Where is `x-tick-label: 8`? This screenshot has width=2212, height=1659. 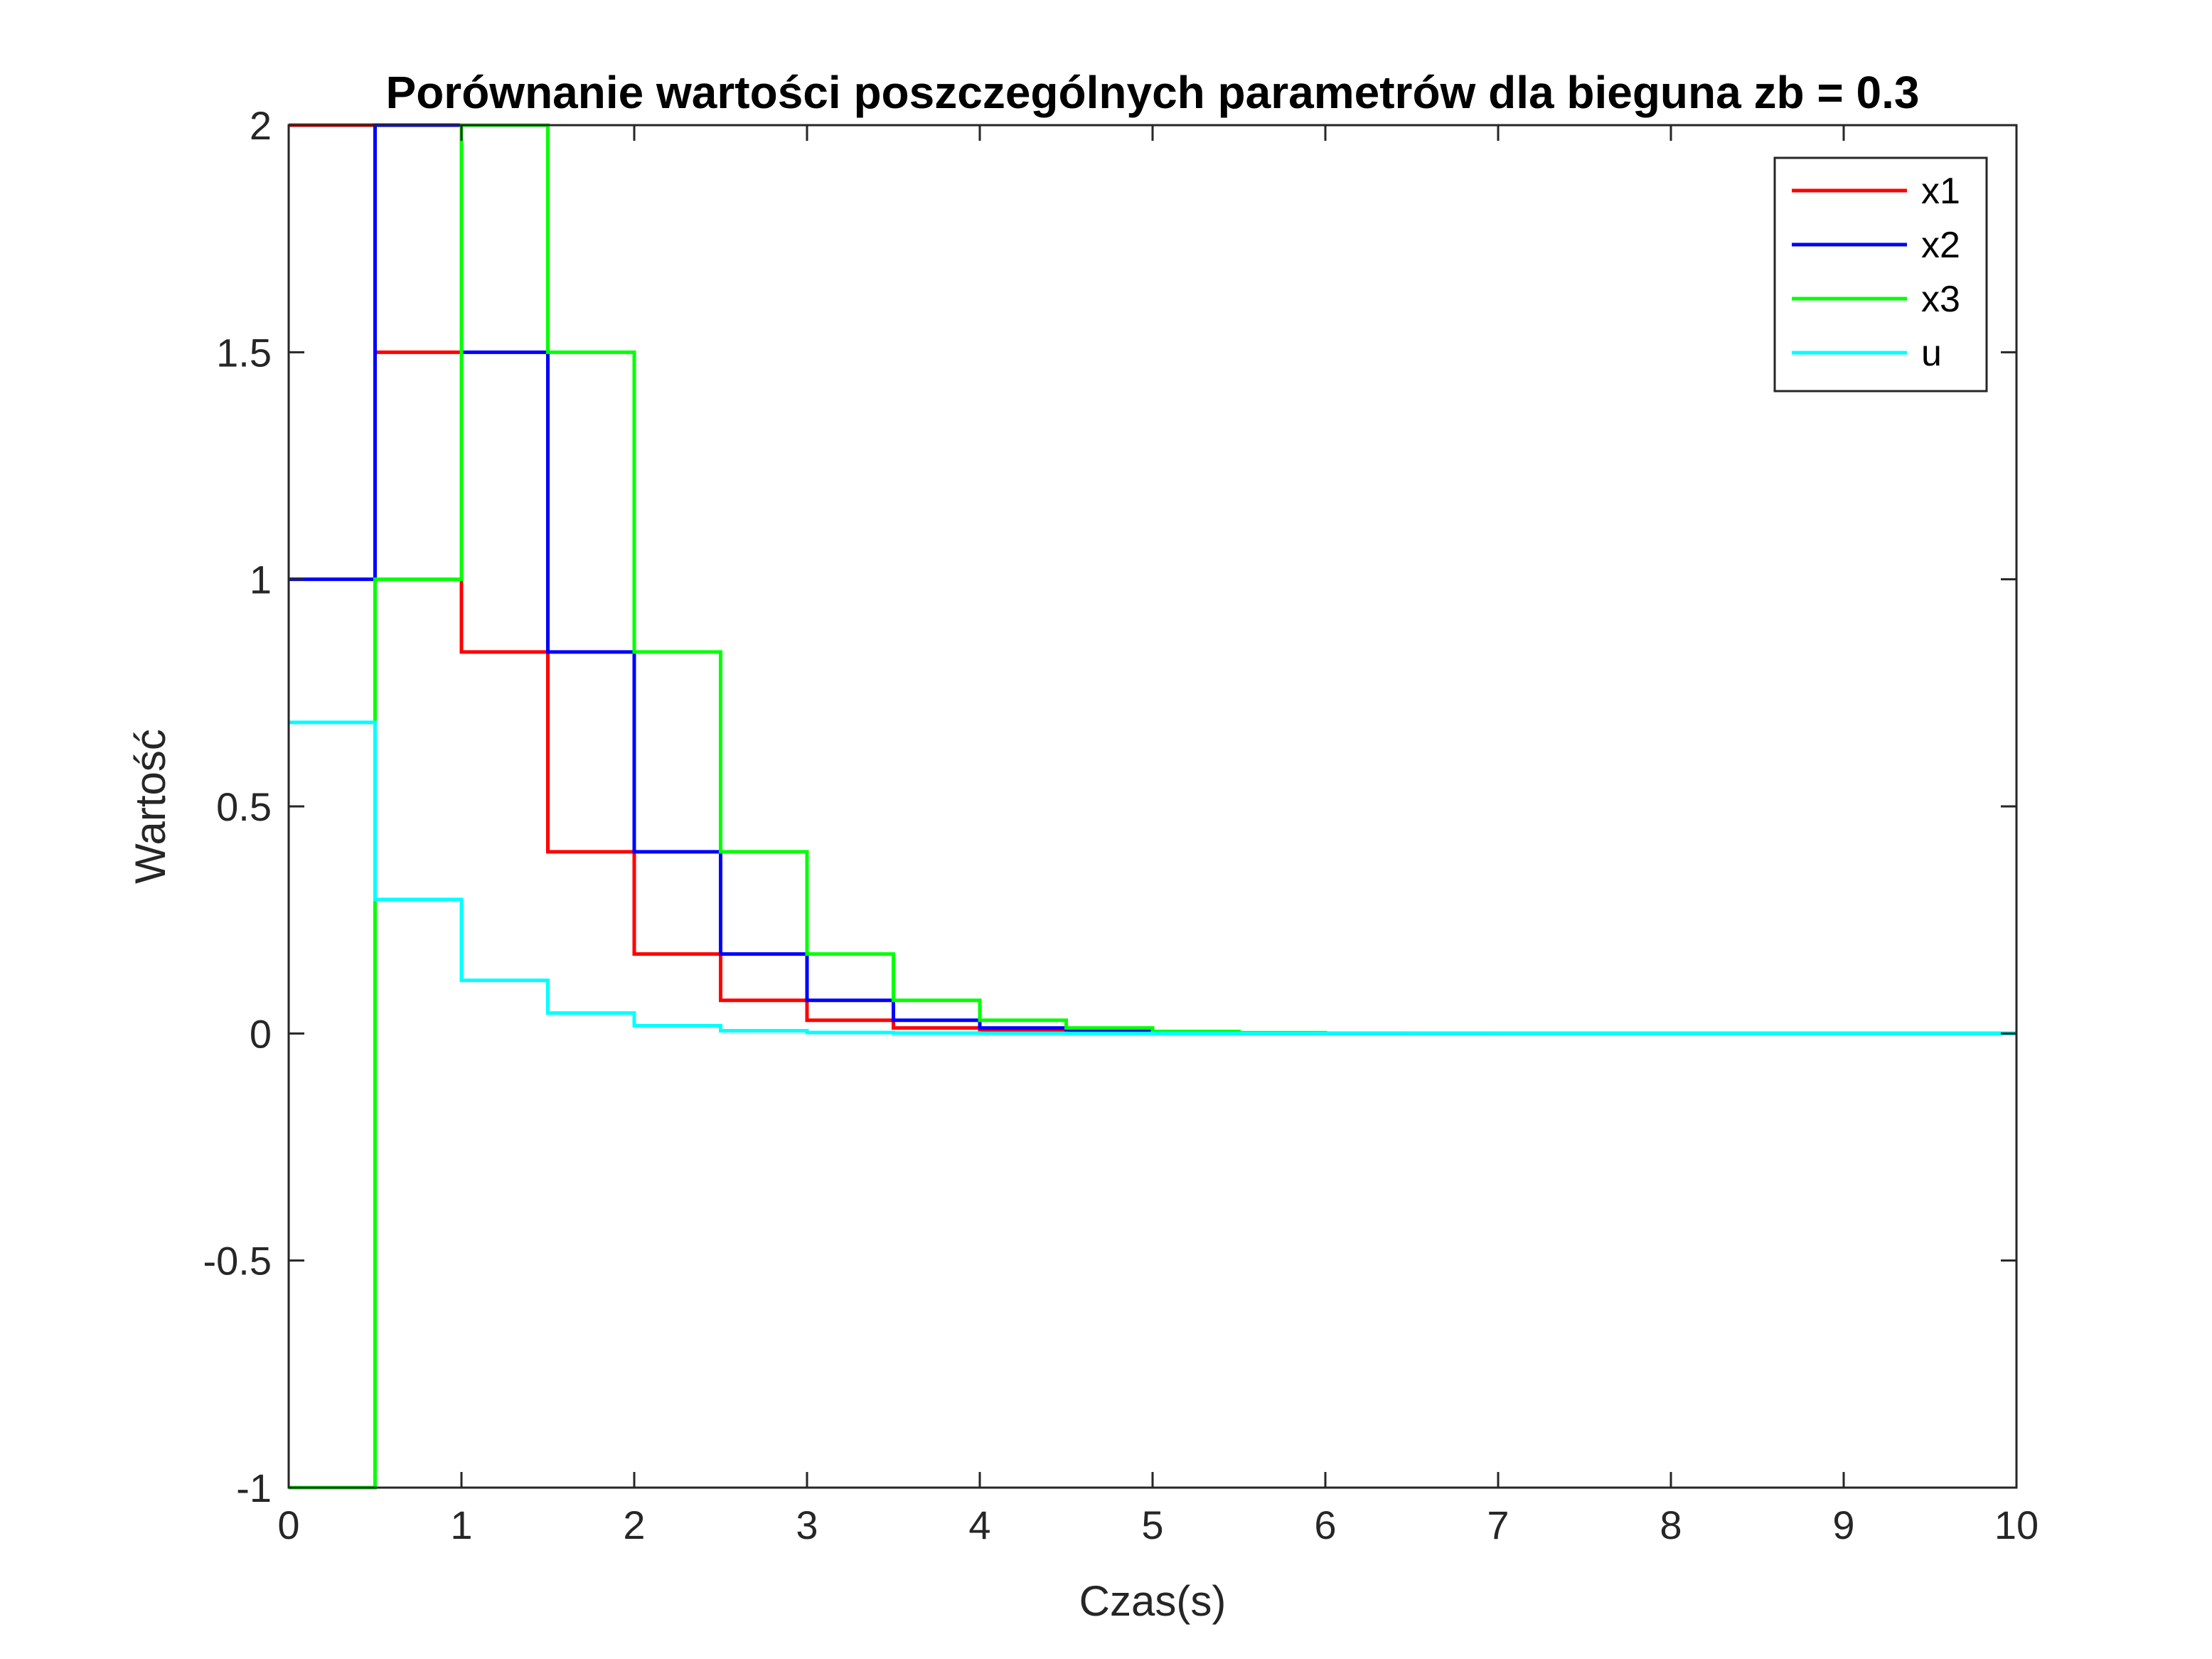
x-tick-label: 8 is located at coordinates (1671, 1525).